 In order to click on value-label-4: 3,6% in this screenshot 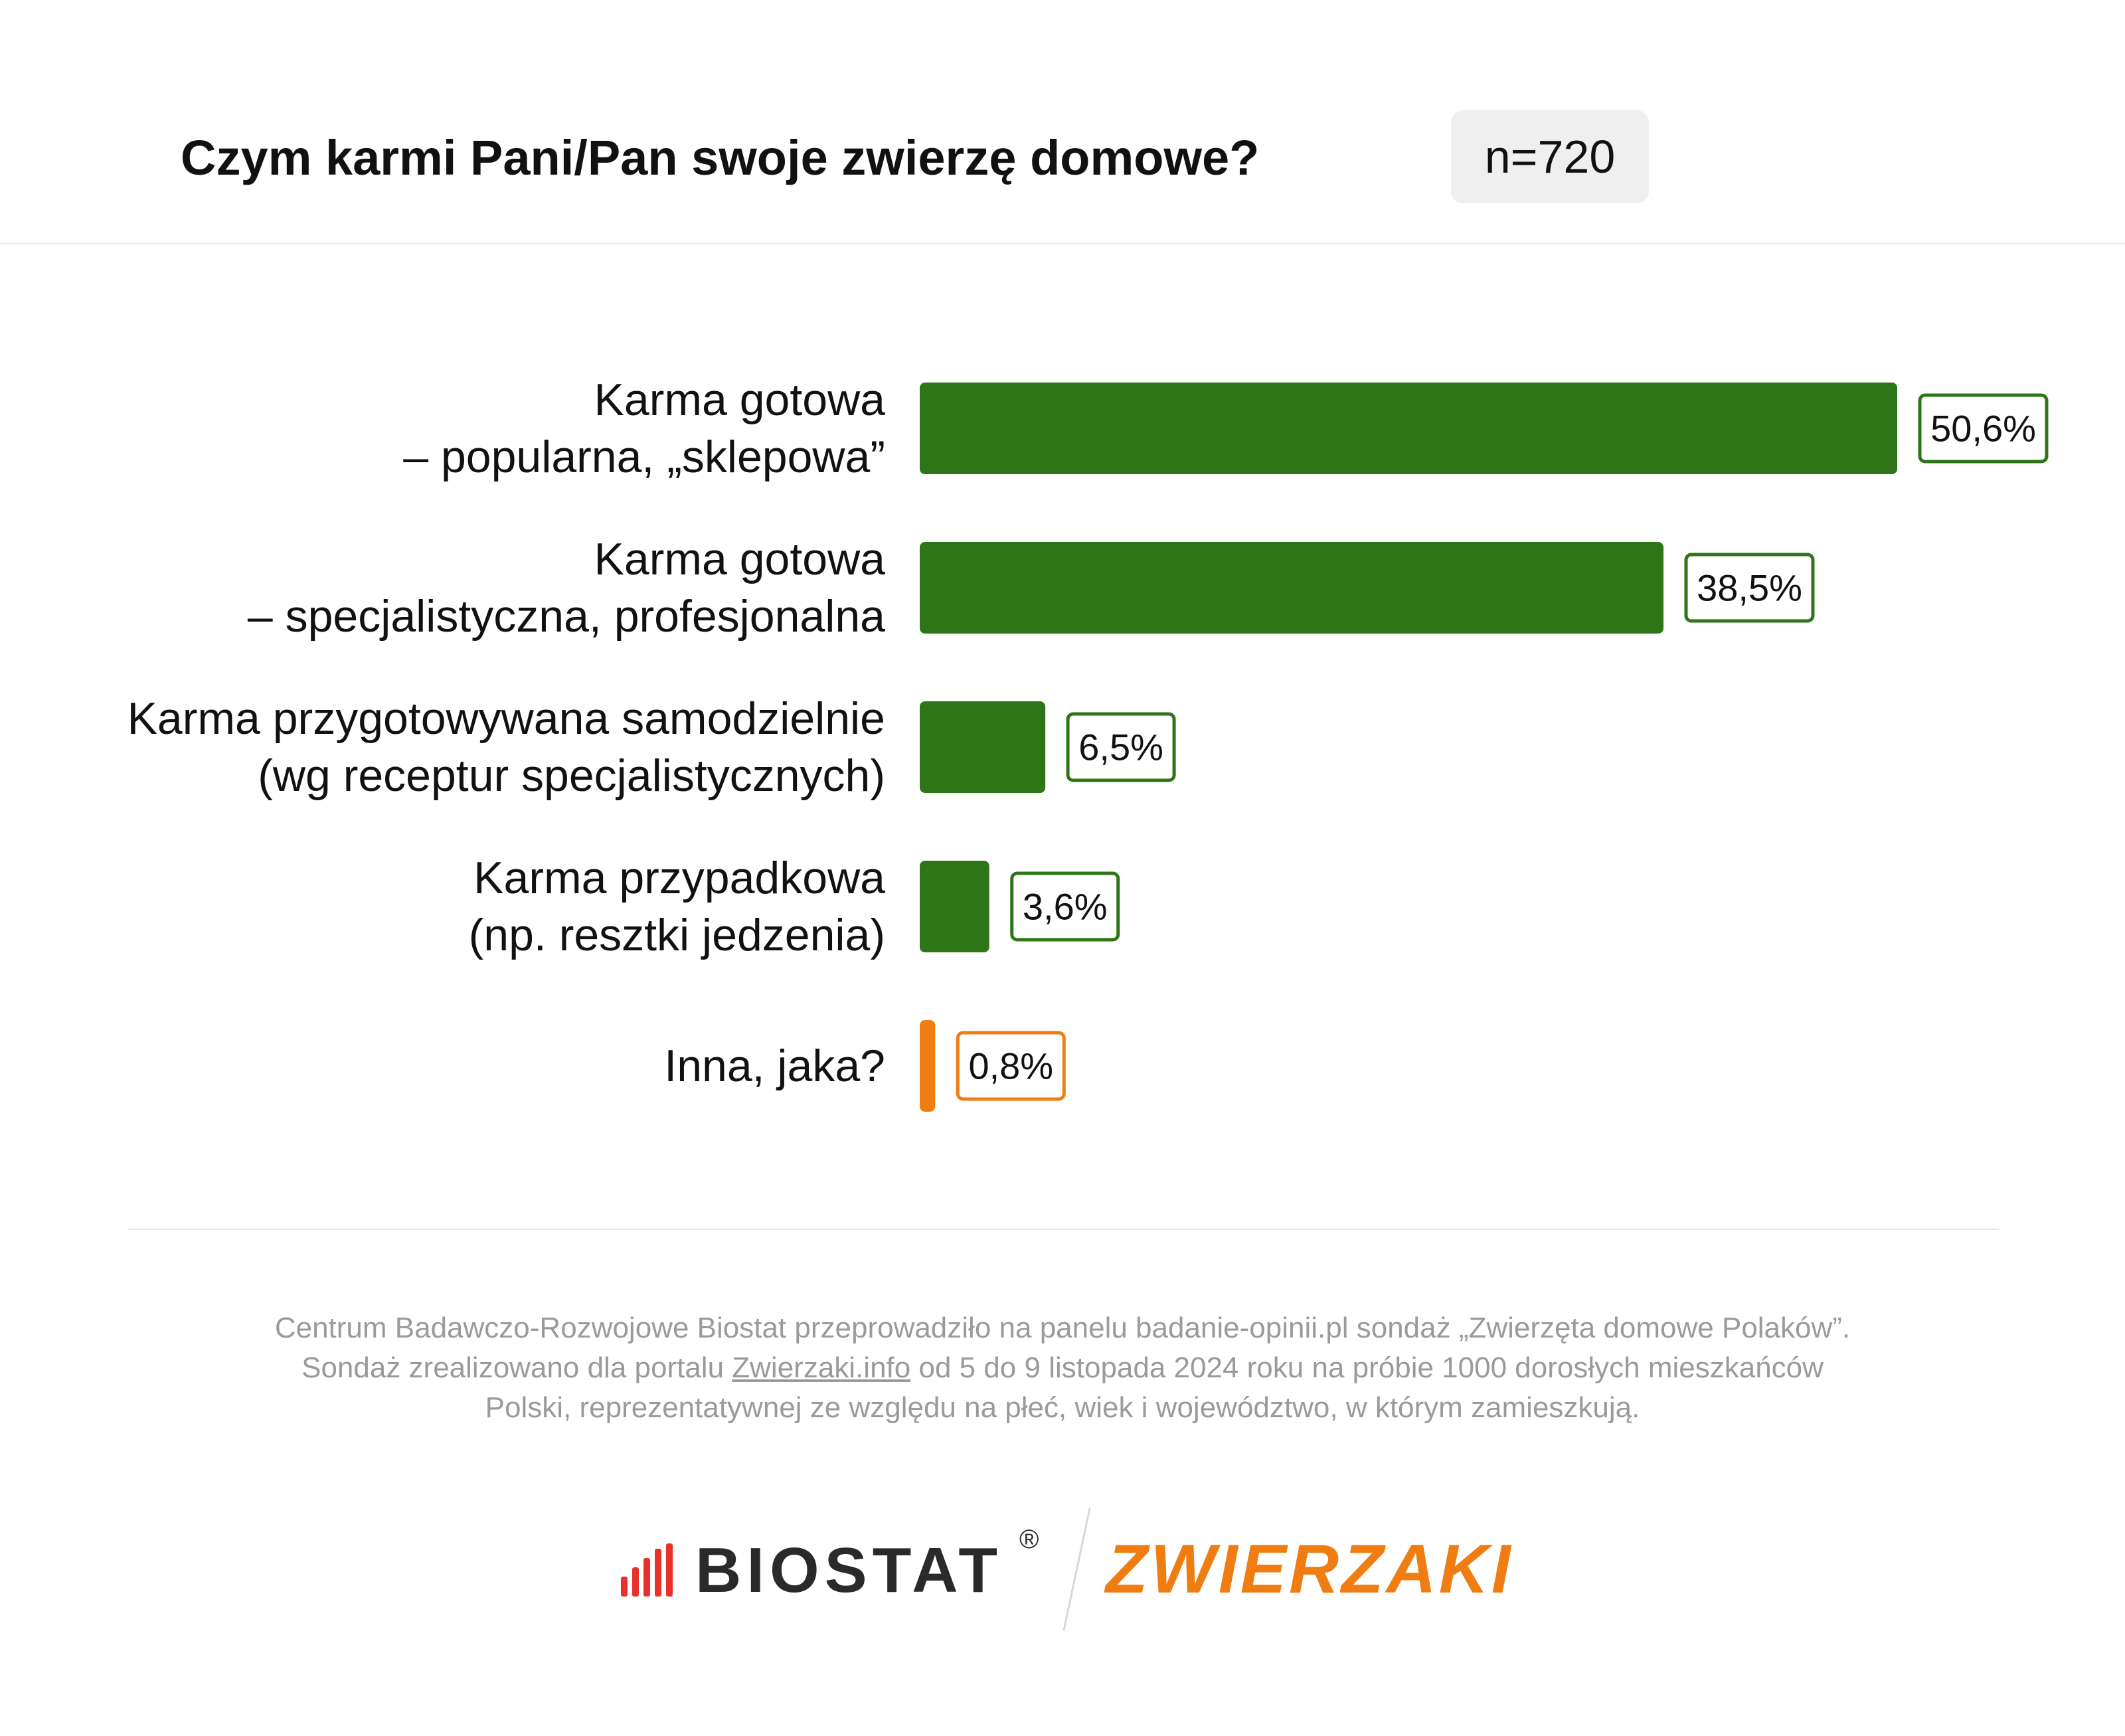, I will do `click(1065, 907)`.